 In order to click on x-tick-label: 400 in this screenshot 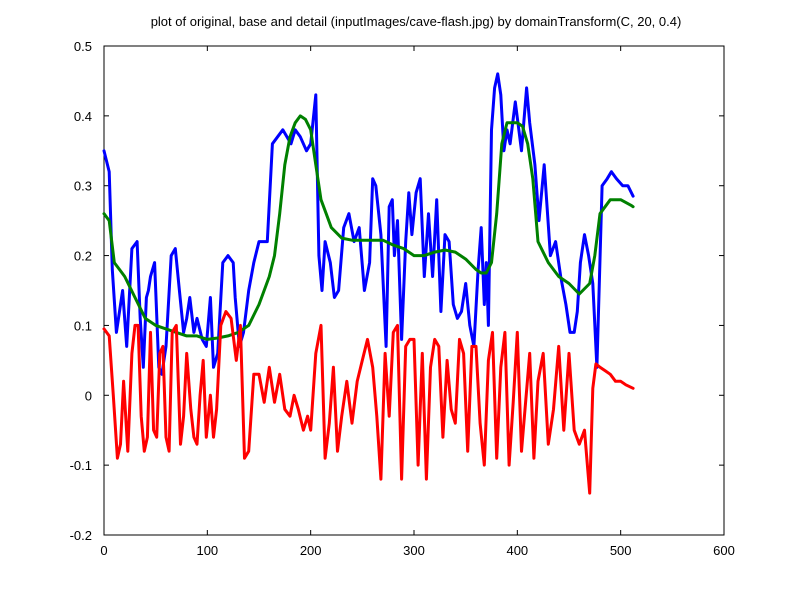, I will do `click(517, 550)`.